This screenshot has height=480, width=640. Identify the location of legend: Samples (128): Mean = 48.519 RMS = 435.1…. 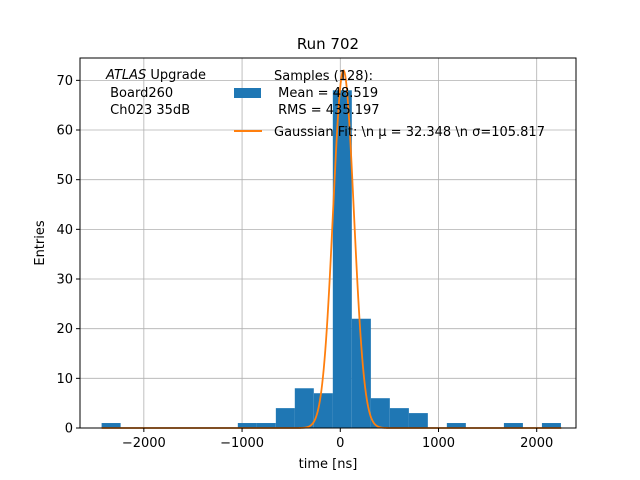
(389, 104).